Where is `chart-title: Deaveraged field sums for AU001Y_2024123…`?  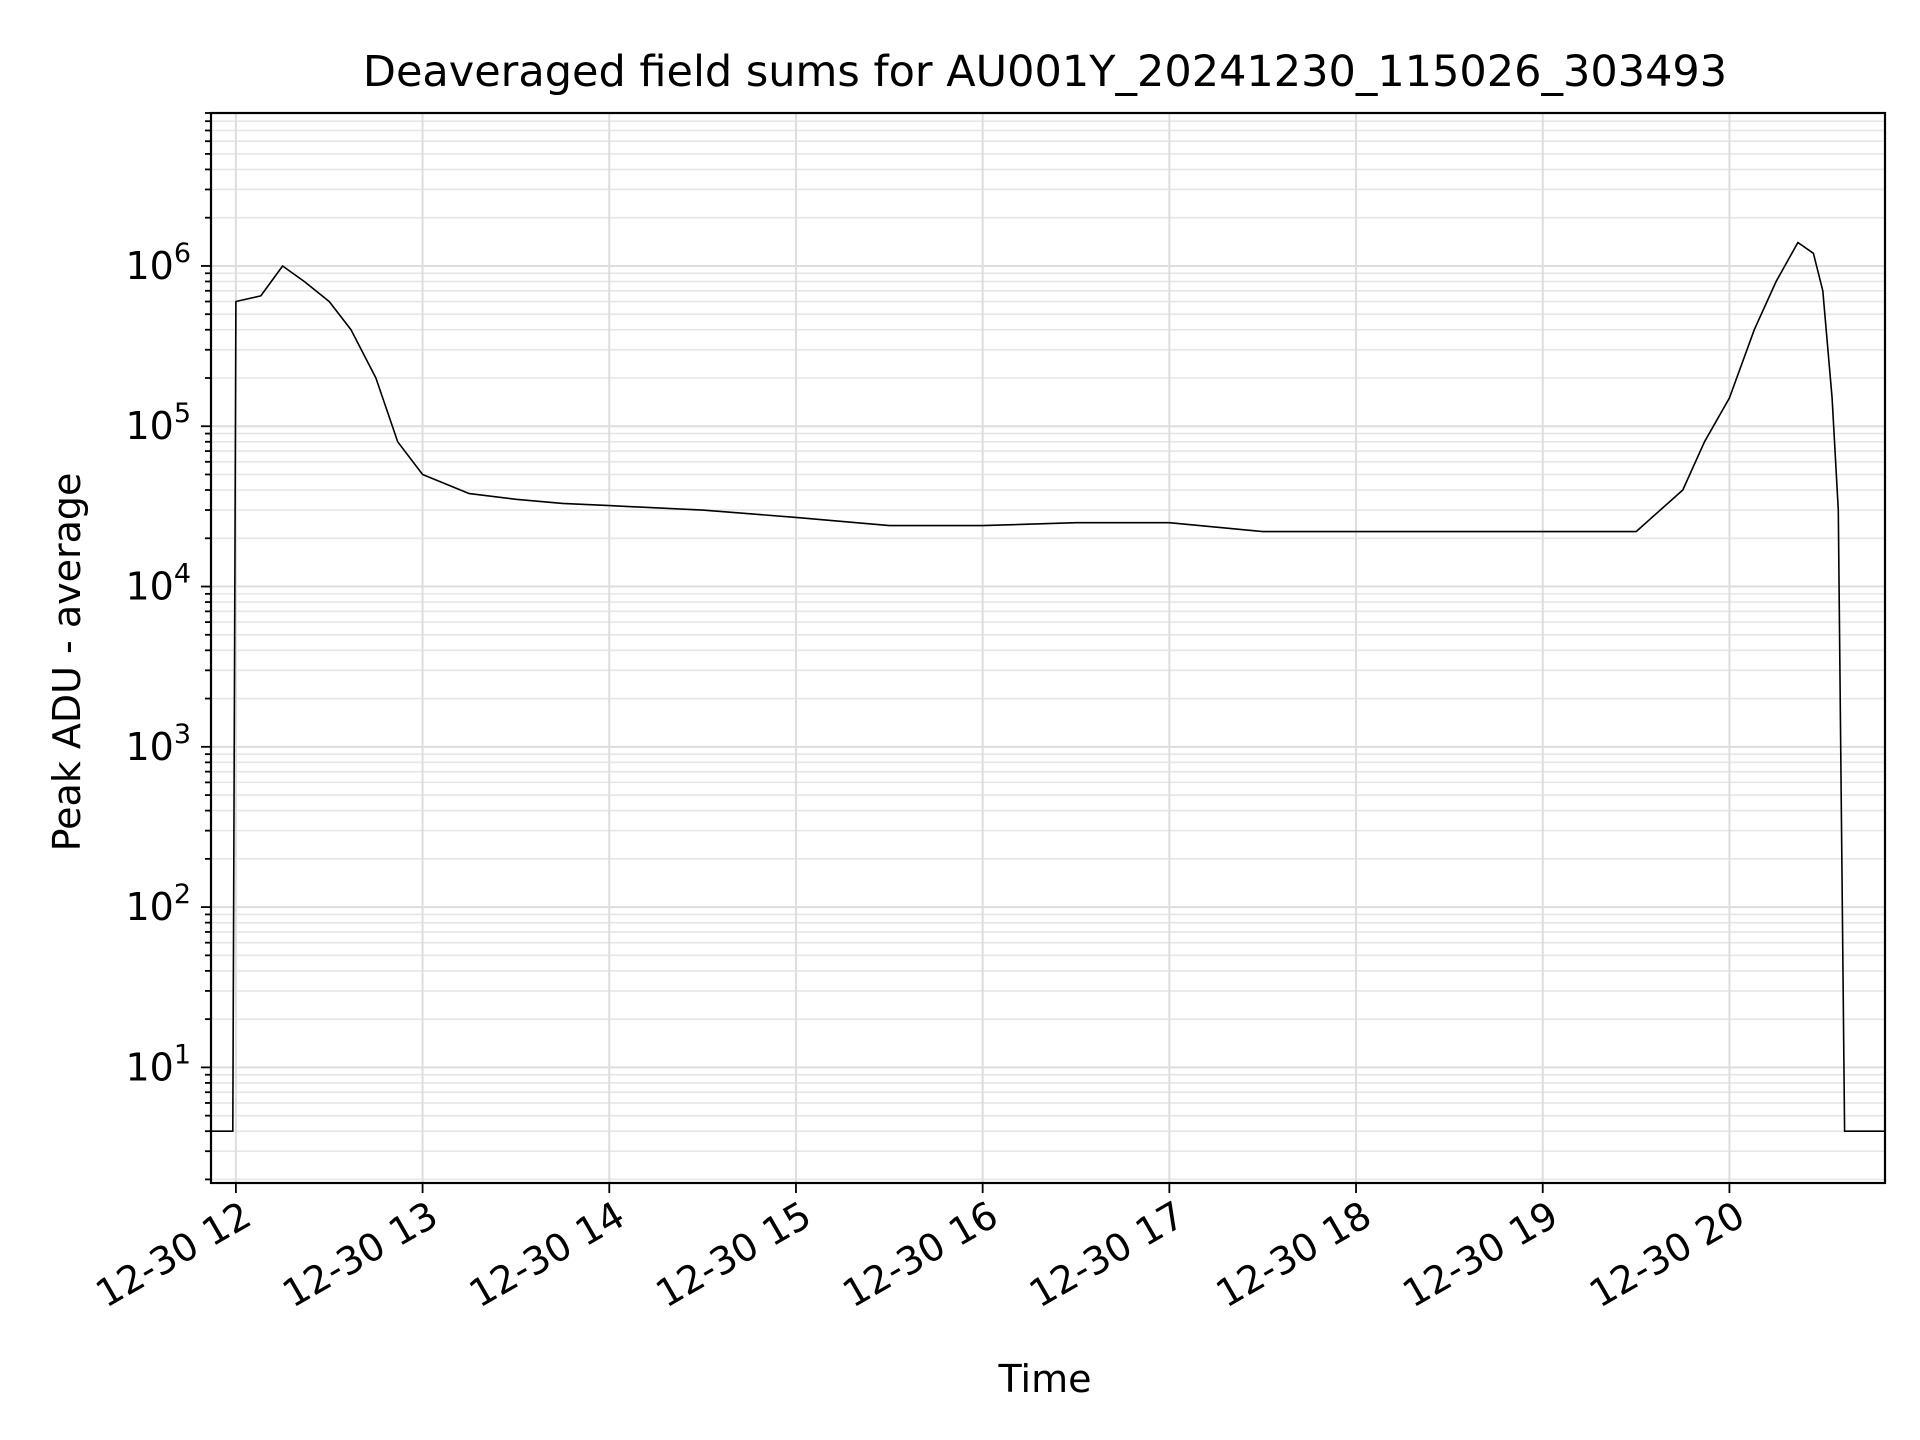
chart-title: Deaveraged field sums for AU001Y_2024123… is located at coordinates (1045, 72).